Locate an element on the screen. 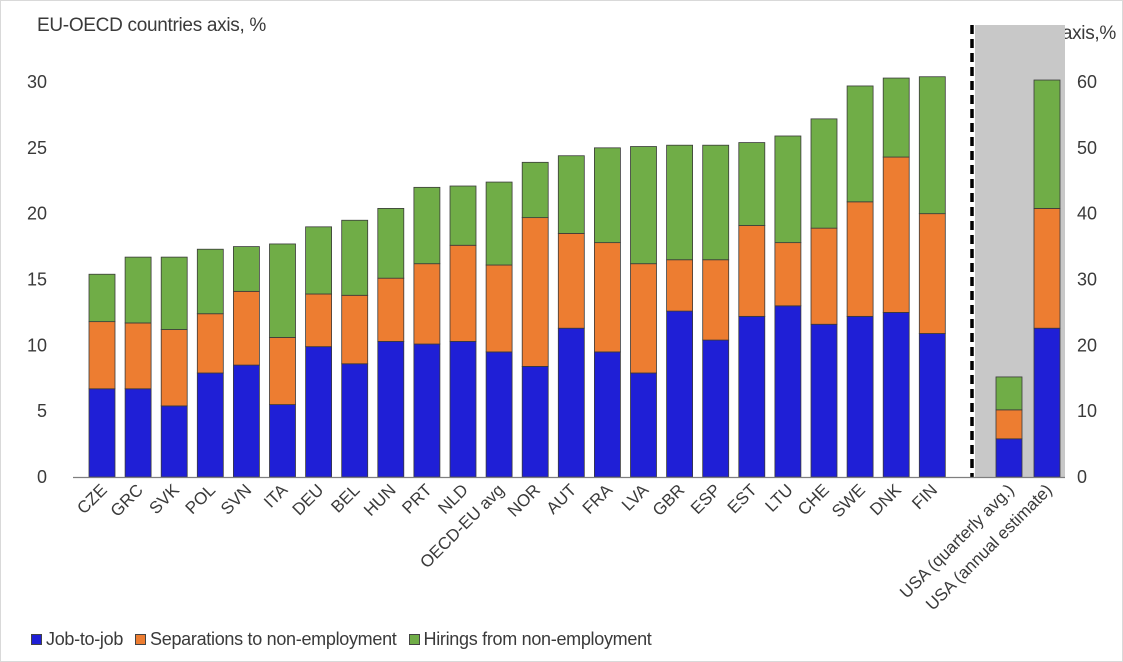  x-tick-label: GRC is located at coordinates (127, 500).